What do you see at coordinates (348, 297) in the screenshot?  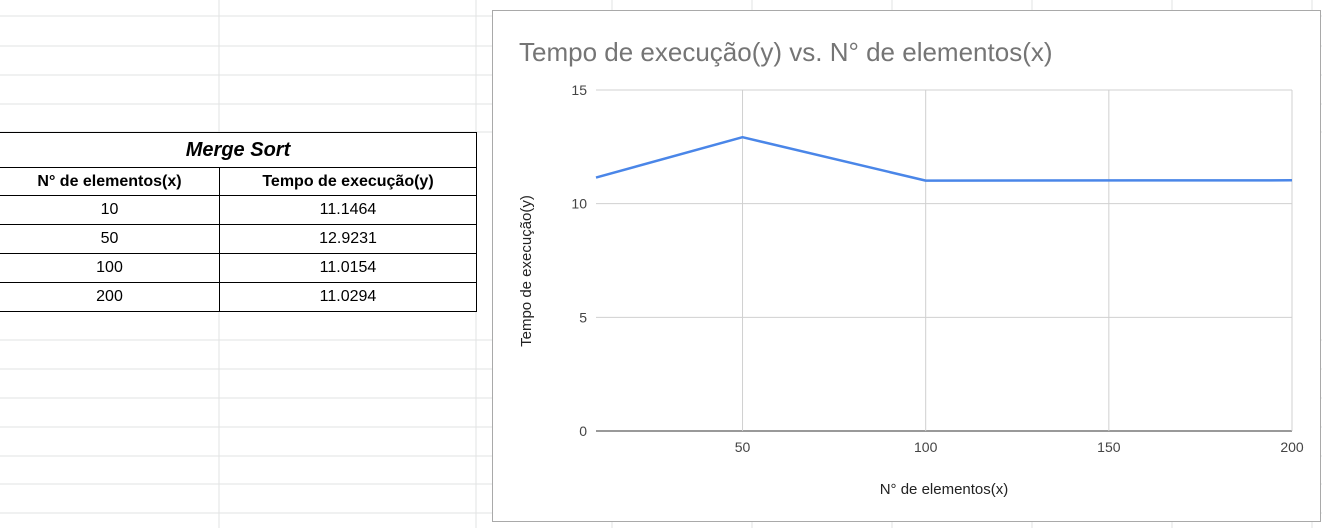 I see `cell-tempo: 11.0294` at bounding box center [348, 297].